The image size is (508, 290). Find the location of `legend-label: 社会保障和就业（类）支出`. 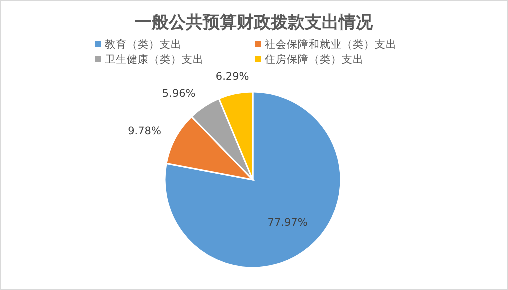

legend-label: 社会保障和就业（类）支出 is located at coordinates (331, 44).